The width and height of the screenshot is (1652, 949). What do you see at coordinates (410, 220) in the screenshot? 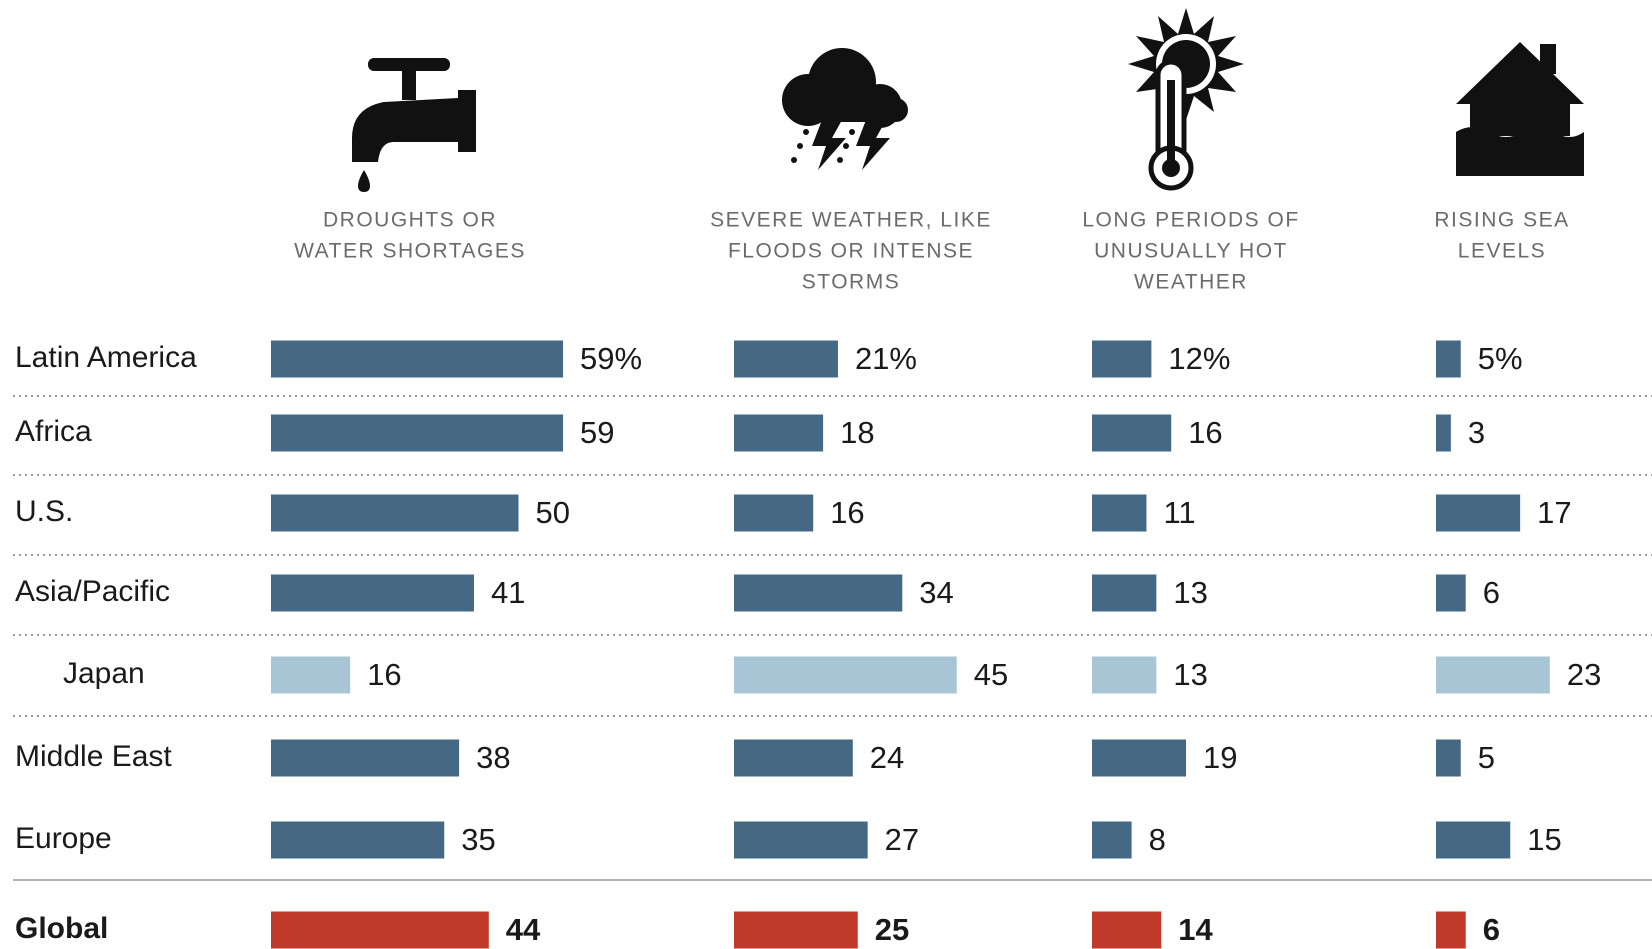
I see `panel-title: DROUGHTS OR` at bounding box center [410, 220].